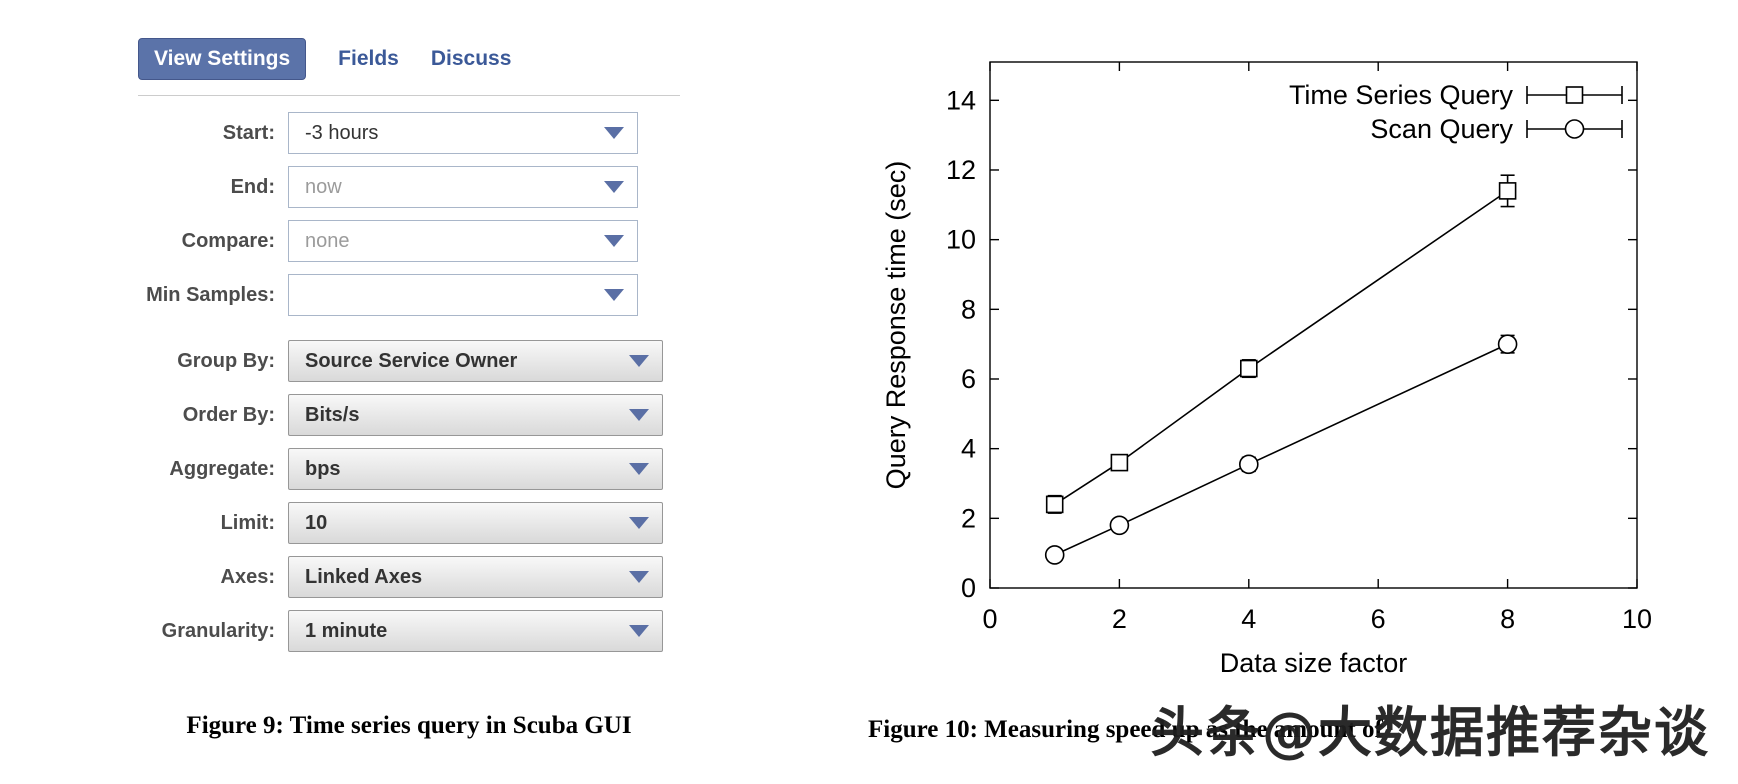  I want to click on aggregate-dropdown: bps, so click(475, 469).